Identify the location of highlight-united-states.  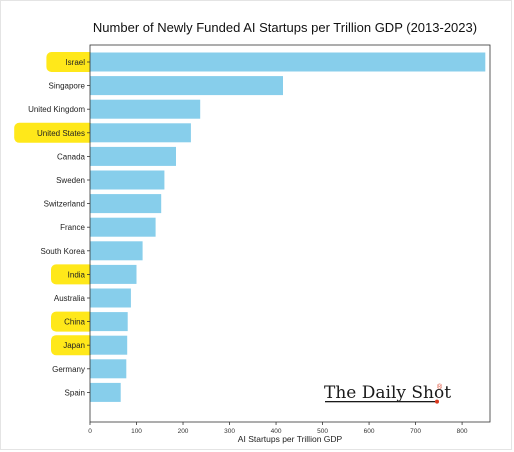
(54, 132).